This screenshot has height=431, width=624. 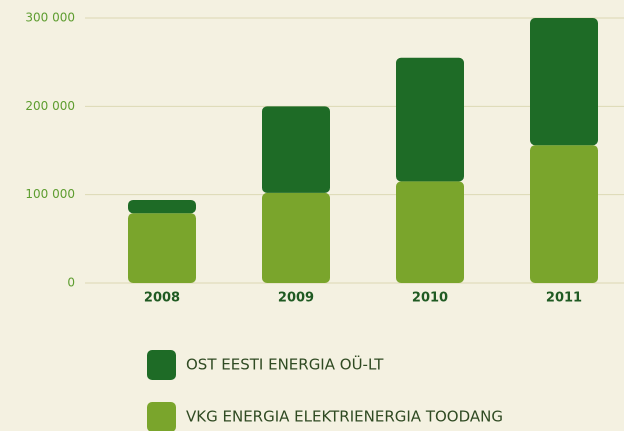 I want to click on legend-label: OST EESTI ENERGIA OÜ-LT, so click(x=285, y=364).